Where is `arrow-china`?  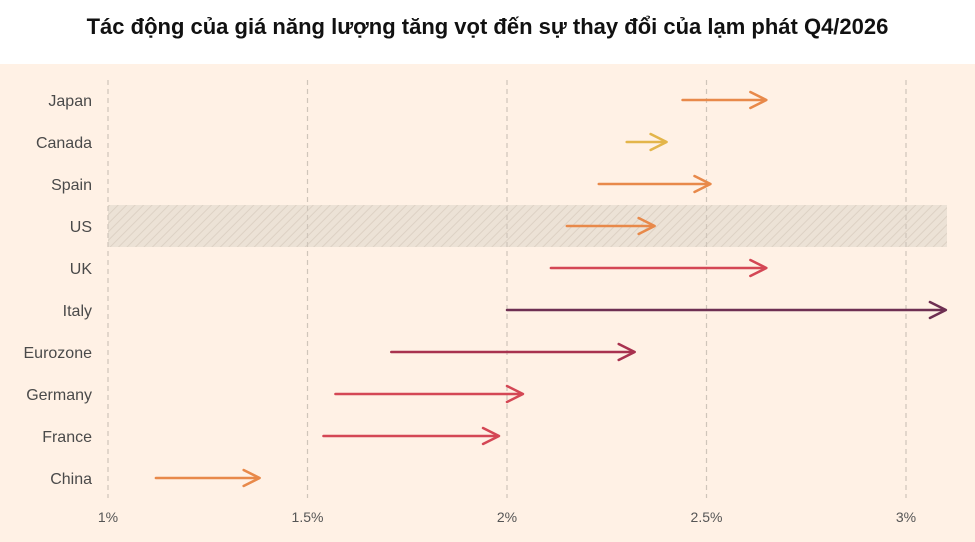 arrow-china is located at coordinates (207, 478).